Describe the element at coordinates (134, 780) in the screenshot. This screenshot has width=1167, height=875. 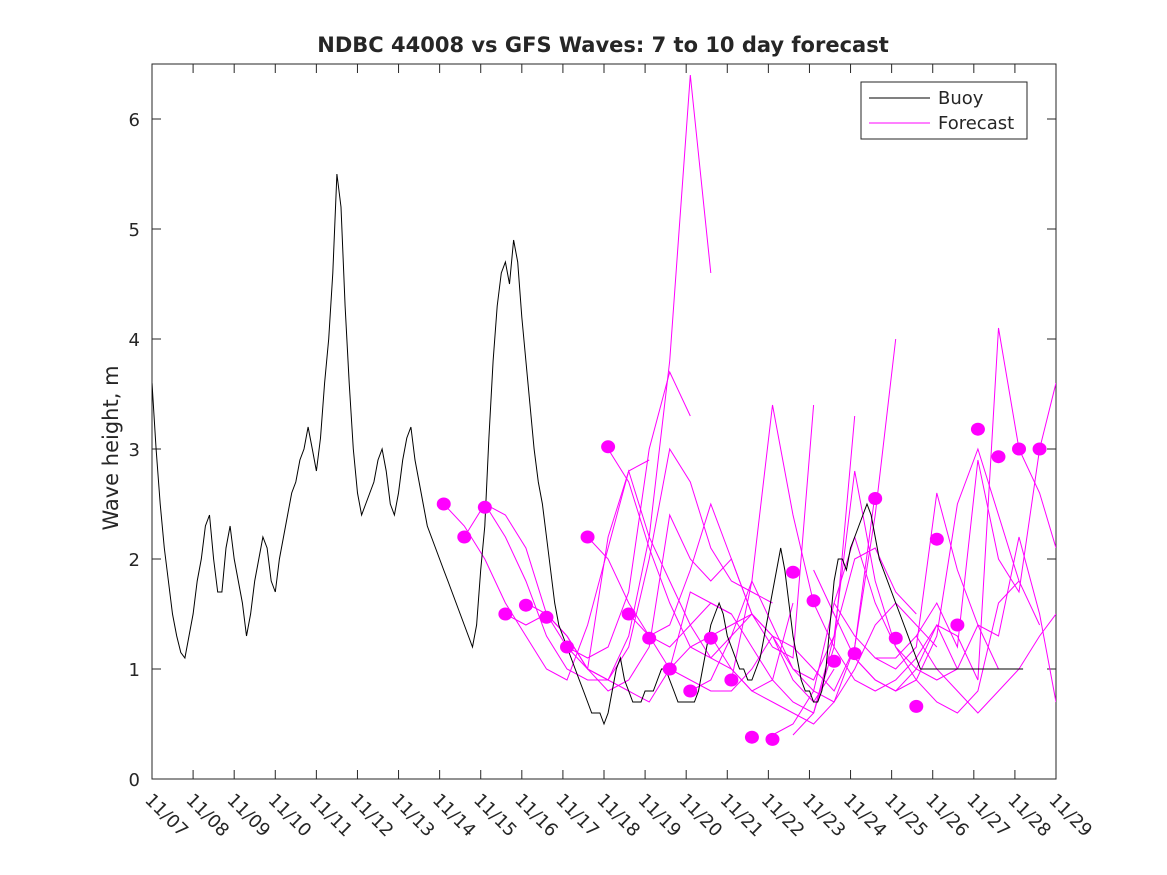
I see `y-tick-label: 0` at that location.